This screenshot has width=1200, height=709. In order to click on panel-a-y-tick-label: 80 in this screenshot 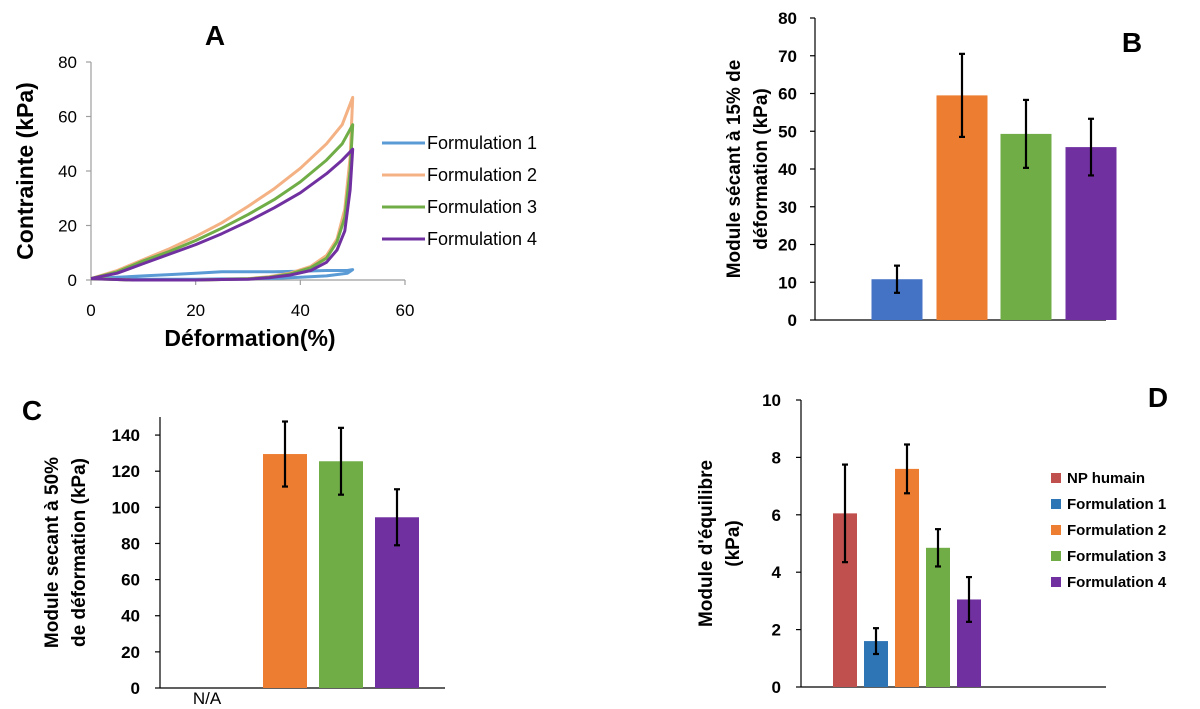, I will do `click(67, 62)`.